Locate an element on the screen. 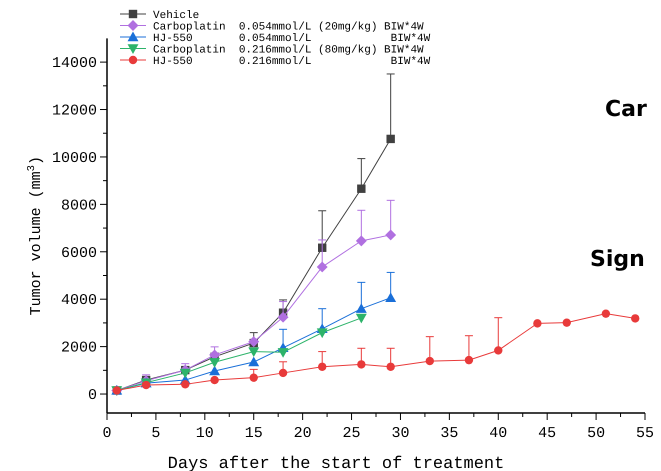 Image resolution: width=661 pixels, height=471 pixels. y-tick-label: 10000 is located at coordinates (74, 158).